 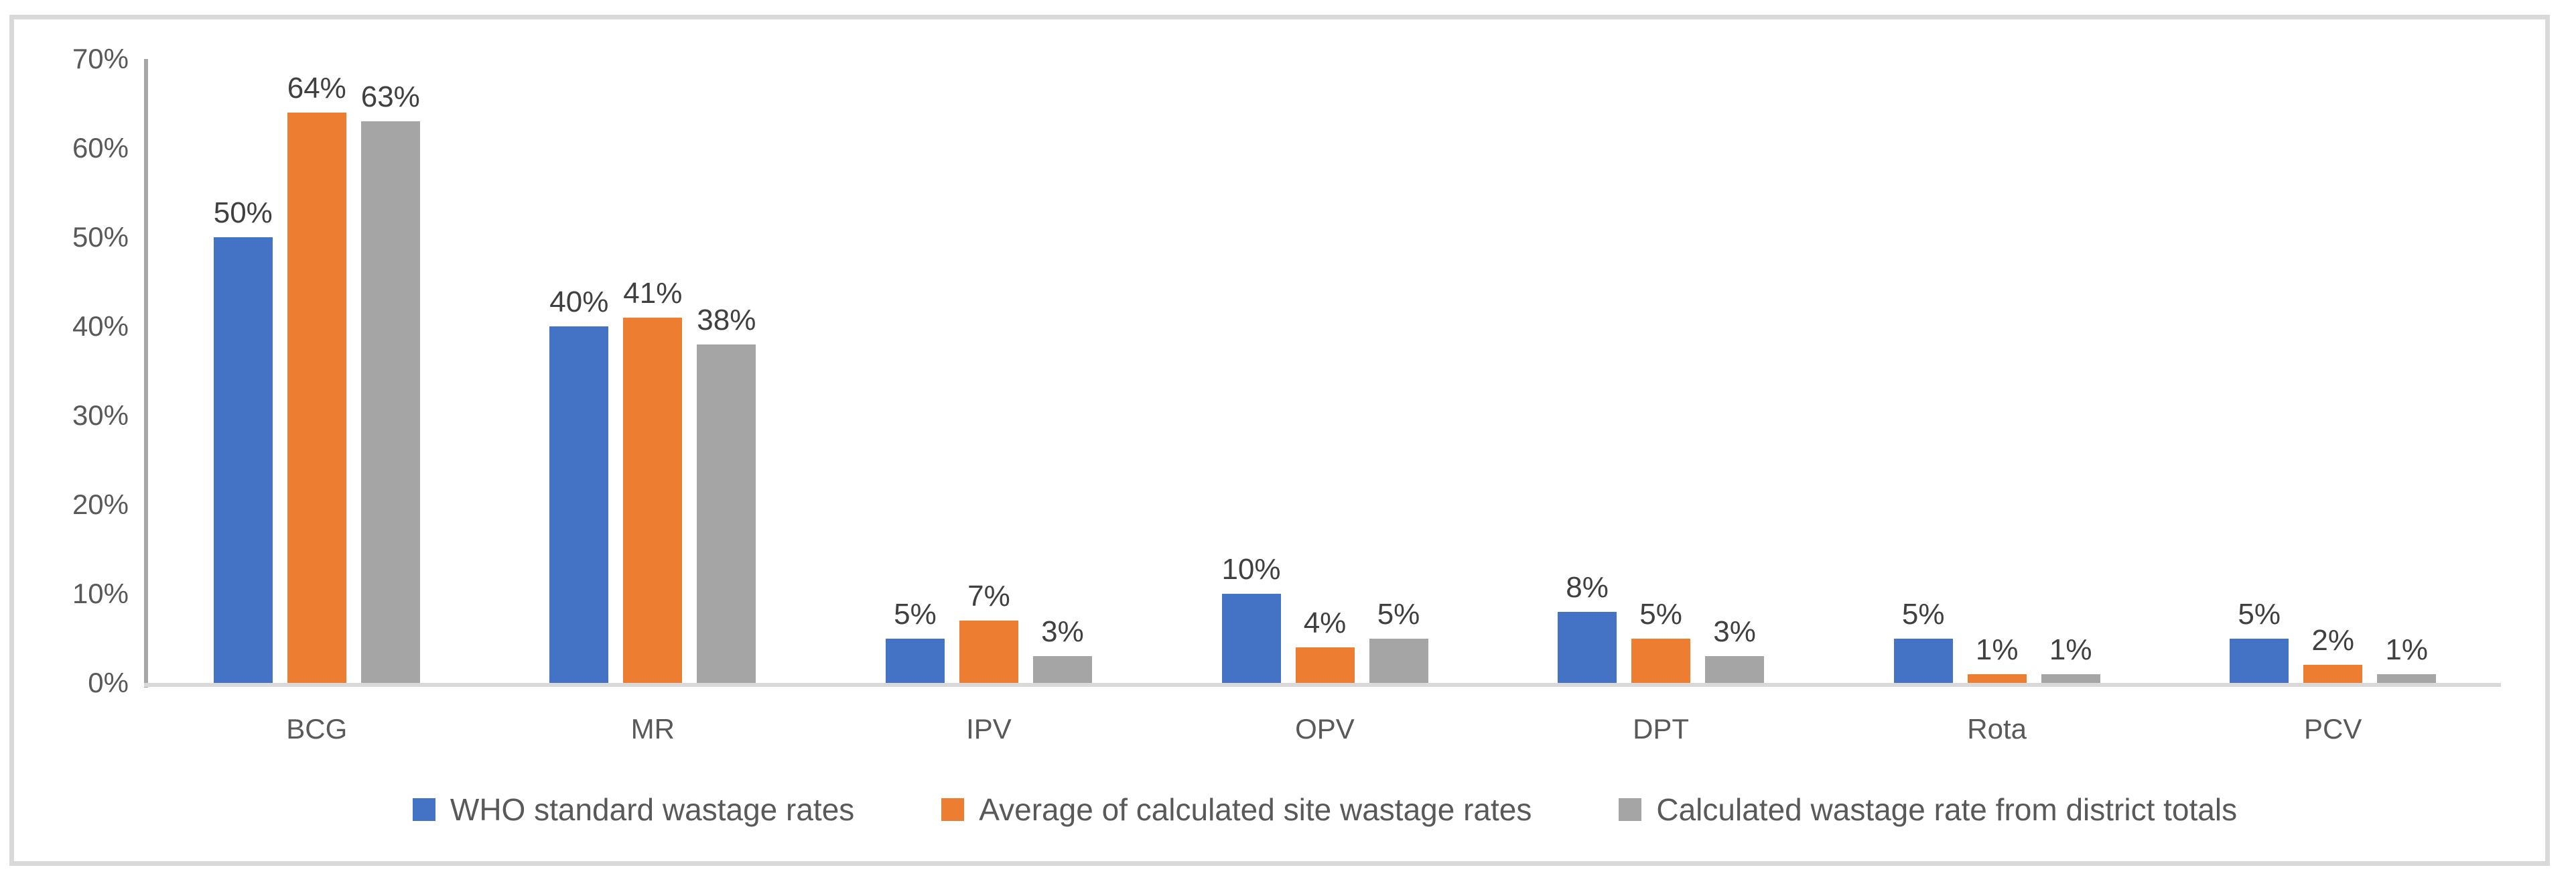 I want to click on bar-ipv-series2, so click(x=988, y=651).